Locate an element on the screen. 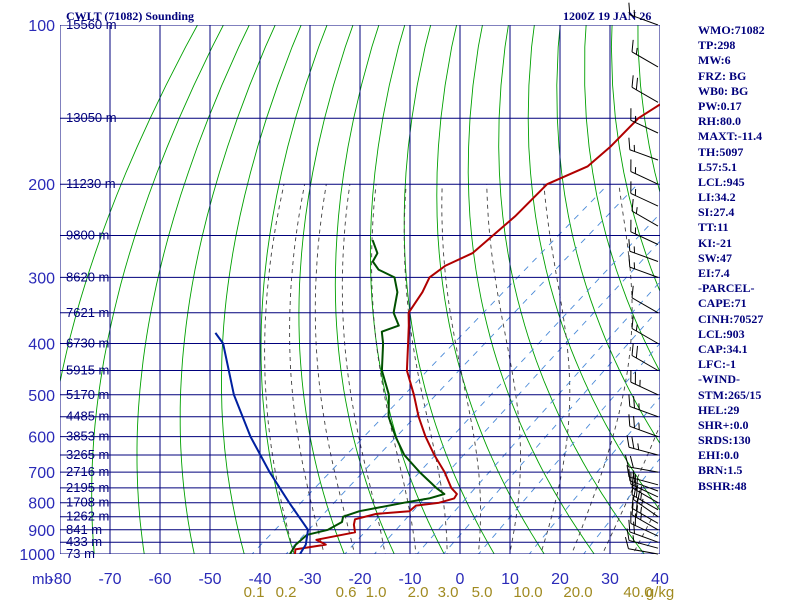 The height and width of the screenshot is (600, 800). index-item: KI:-21 is located at coordinates (715, 242).